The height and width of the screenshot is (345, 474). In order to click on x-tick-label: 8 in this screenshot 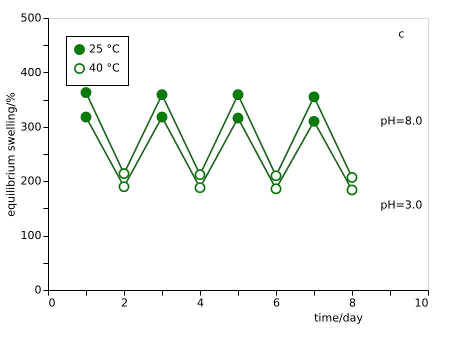, I will do `click(352, 303)`.